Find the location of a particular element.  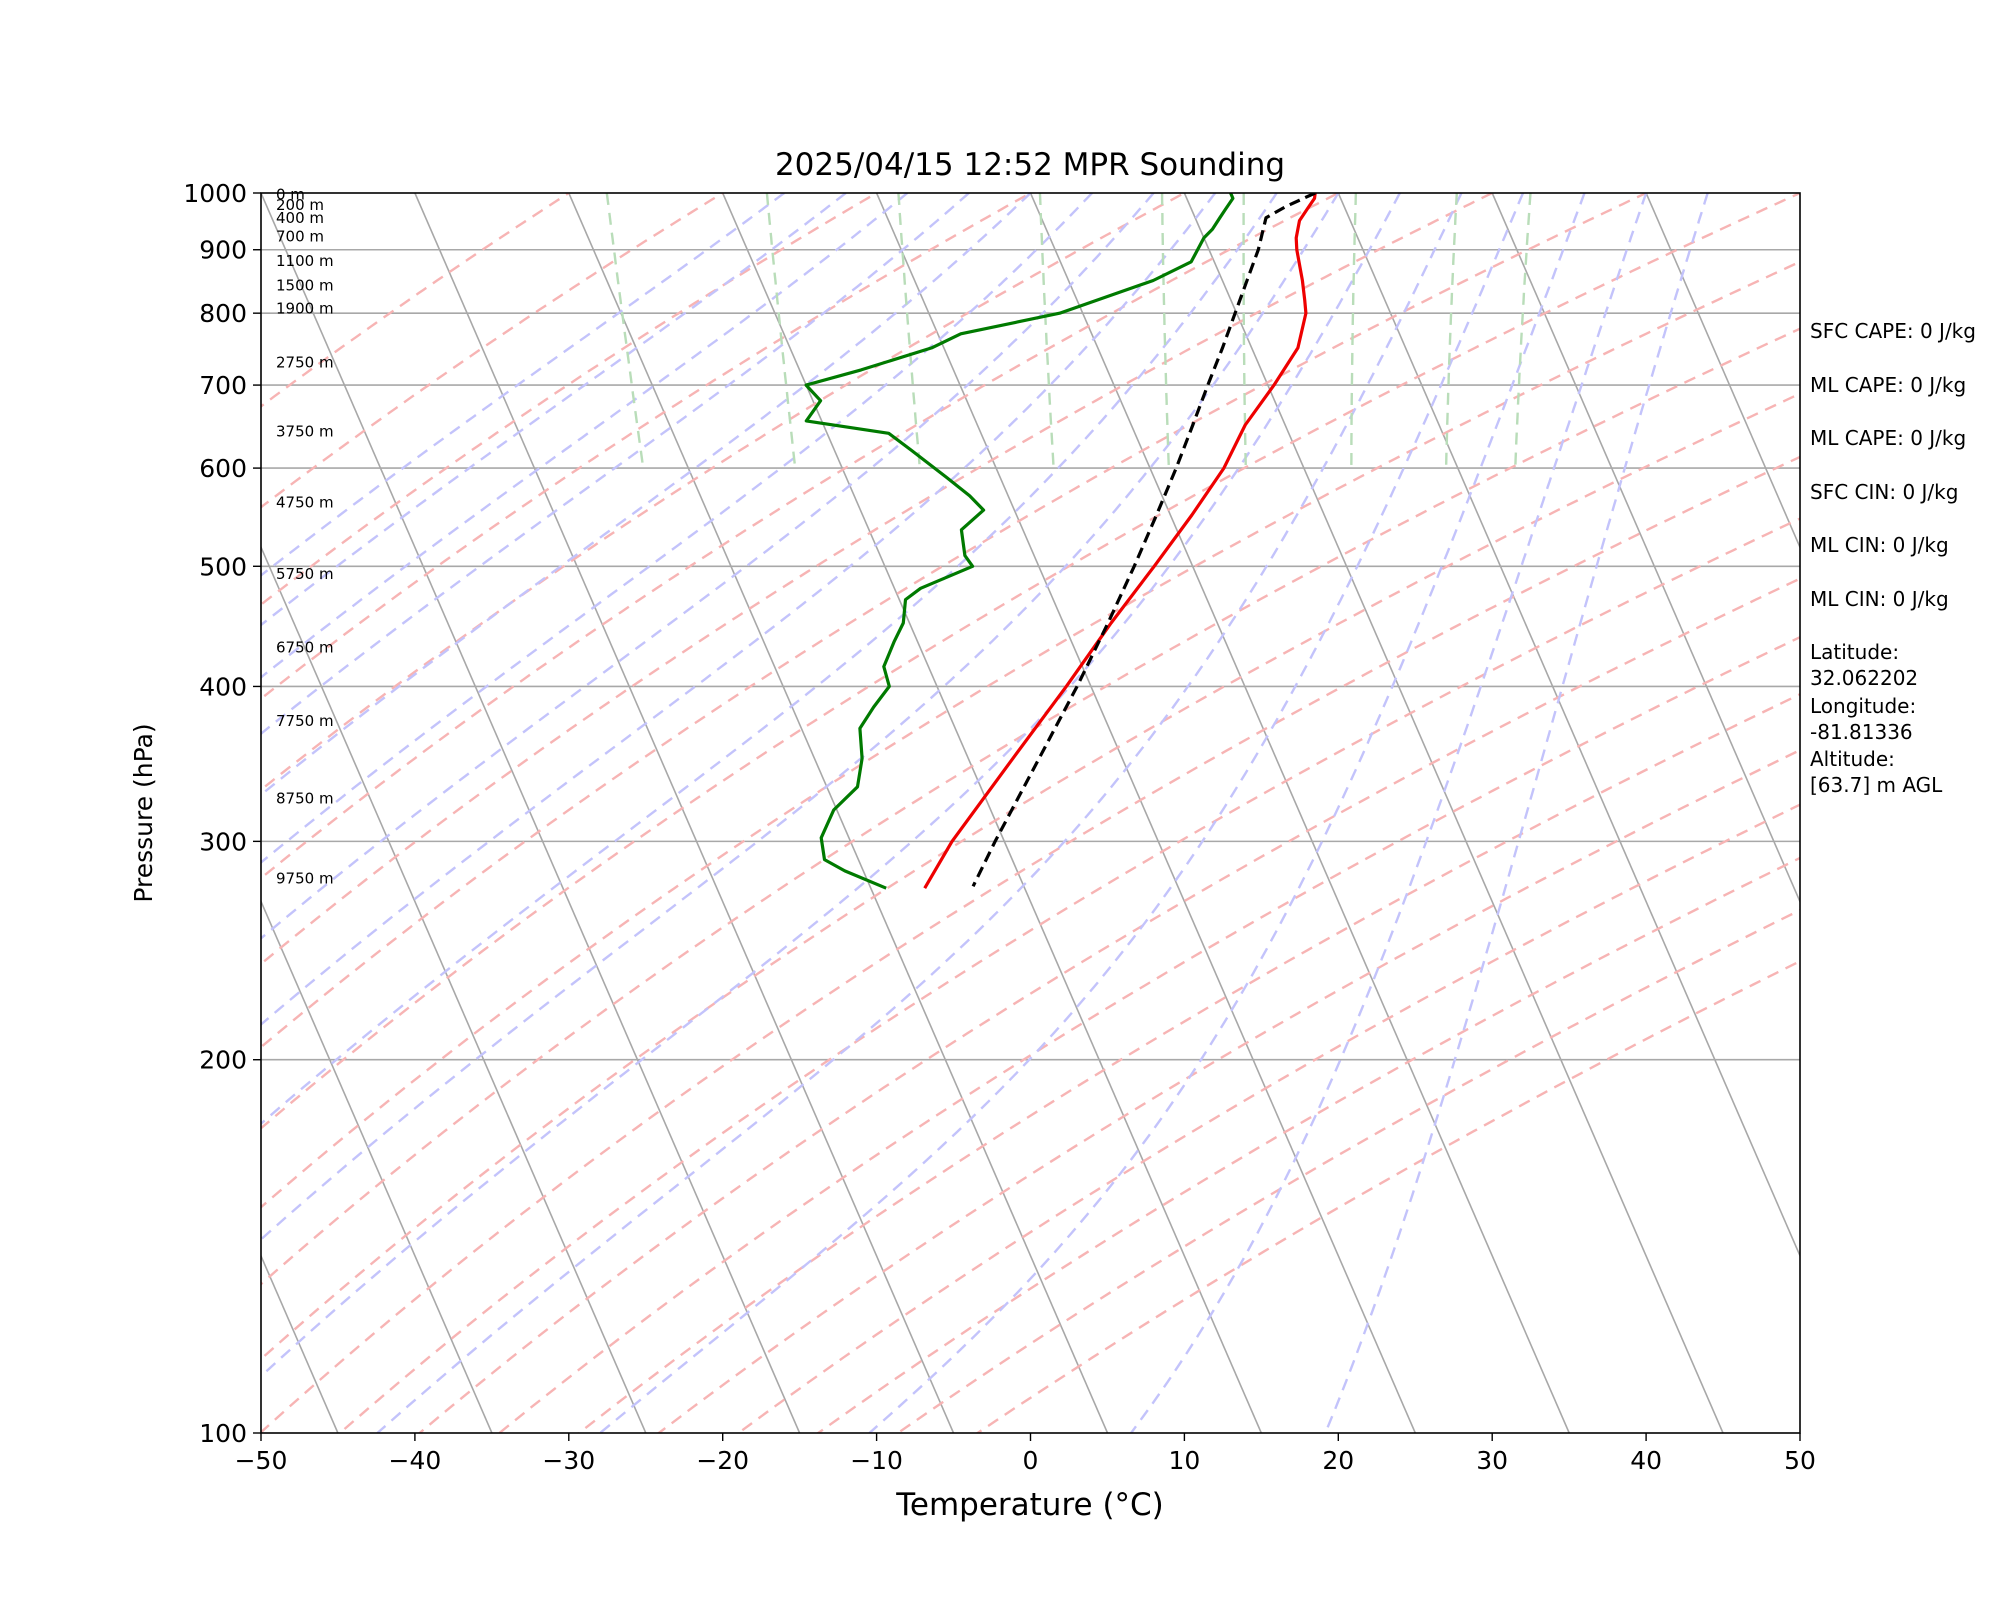

y-tick-label: 200 is located at coordinates (223, 1060).